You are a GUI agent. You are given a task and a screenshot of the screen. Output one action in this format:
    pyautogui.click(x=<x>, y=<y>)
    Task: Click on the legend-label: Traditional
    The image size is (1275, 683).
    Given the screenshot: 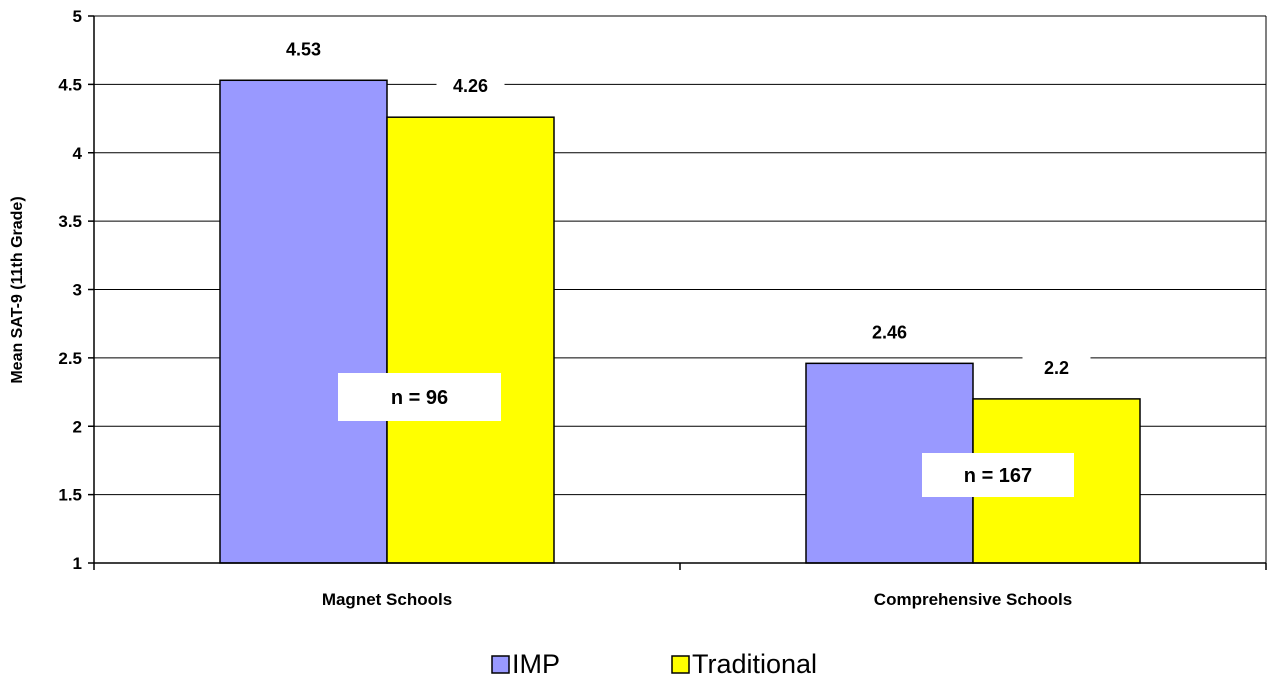 What is the action you would take?
    pyautogui.click(x=754, y=664)
    